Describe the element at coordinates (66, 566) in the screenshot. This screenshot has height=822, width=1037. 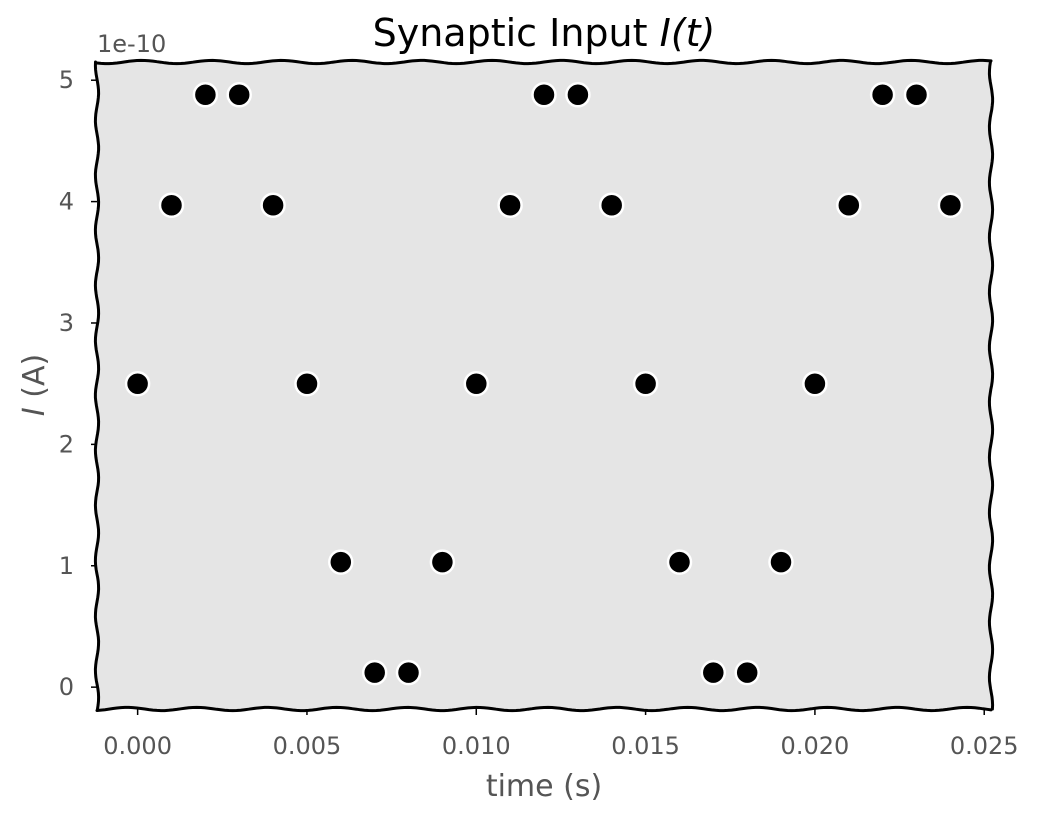
I see `y-tick-label: 1` at that location.